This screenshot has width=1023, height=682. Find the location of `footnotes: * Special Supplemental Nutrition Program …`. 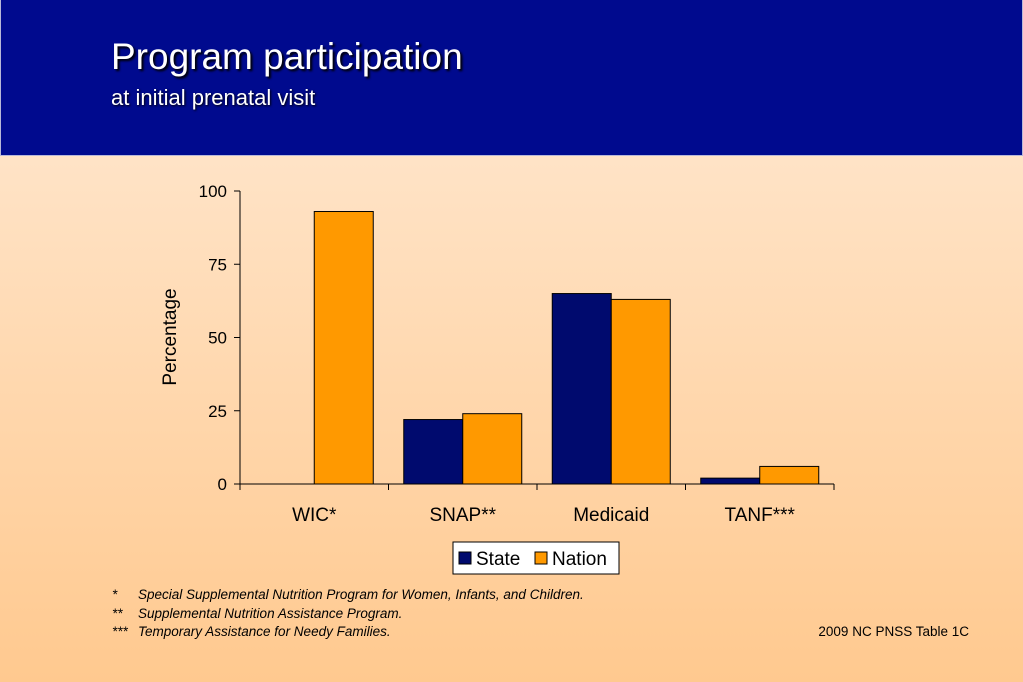

footnotes: * Special Supplemental Nutrition Program … is located at coordinates (348, 615).